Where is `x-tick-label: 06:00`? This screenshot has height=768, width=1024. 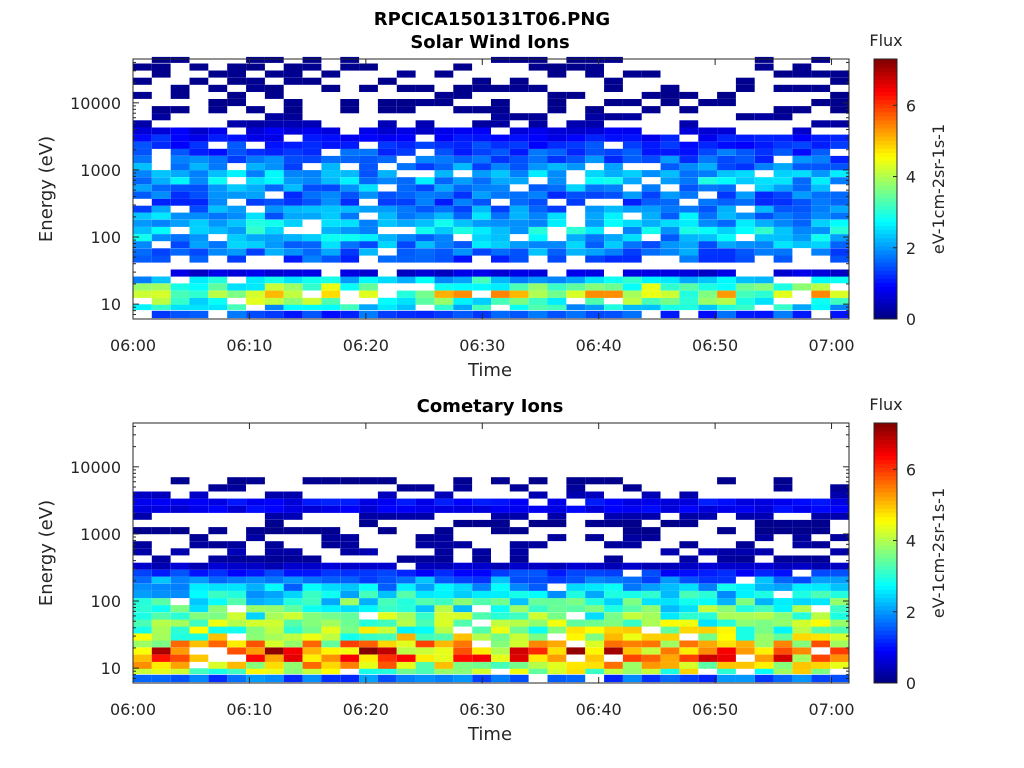
x-tick-label: 06:00 is located at coordinates (133, 709).